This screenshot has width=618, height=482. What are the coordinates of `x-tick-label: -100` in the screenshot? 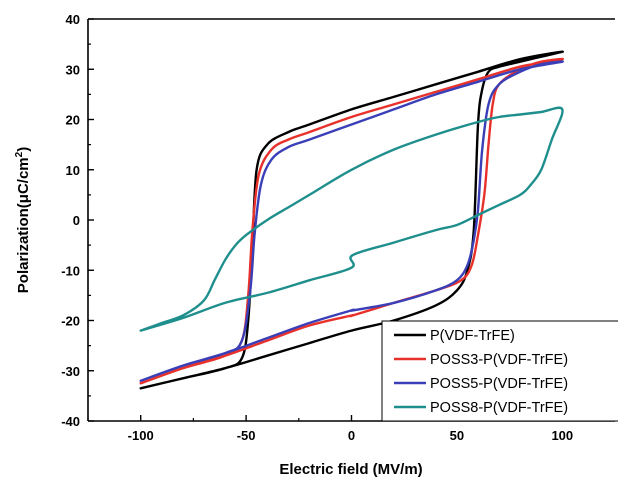 It's located at (141, 435).